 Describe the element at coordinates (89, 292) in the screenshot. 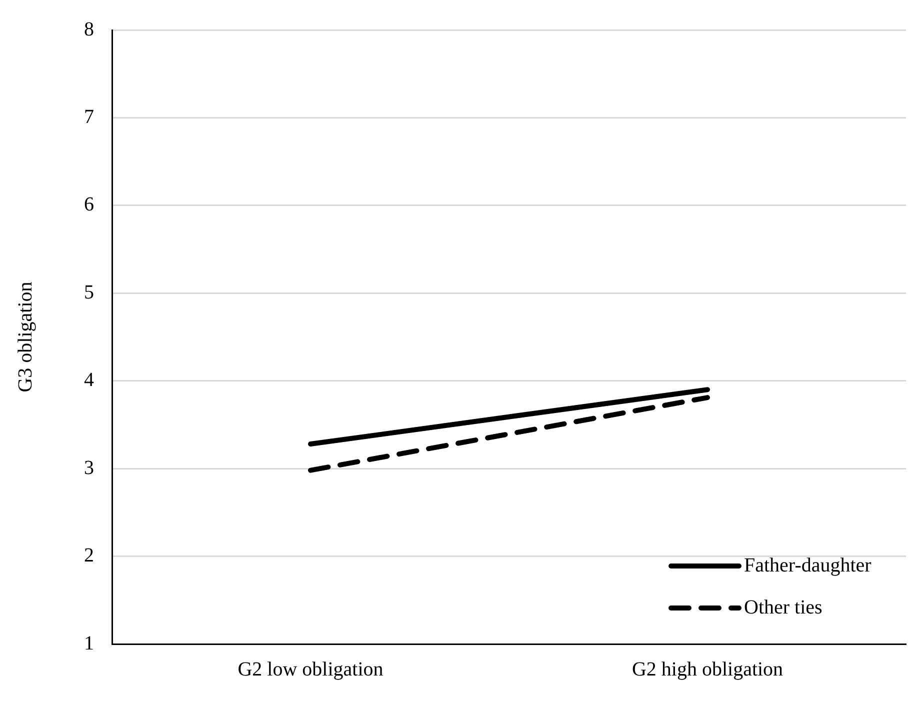

I see `y-tick-label: 5` at that location.